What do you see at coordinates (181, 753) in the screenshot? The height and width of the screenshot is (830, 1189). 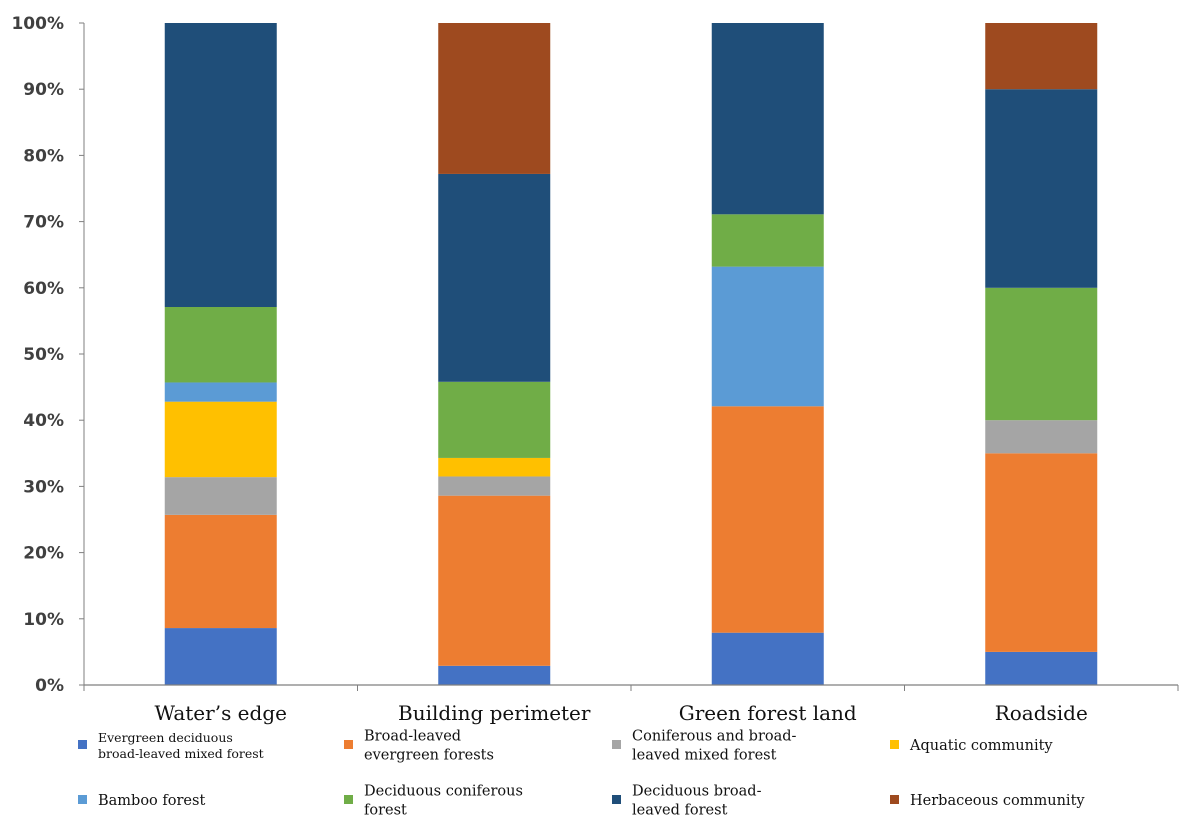 I see `legend-label: broad-leaved mixed forest` at bounding box center [181, 753].